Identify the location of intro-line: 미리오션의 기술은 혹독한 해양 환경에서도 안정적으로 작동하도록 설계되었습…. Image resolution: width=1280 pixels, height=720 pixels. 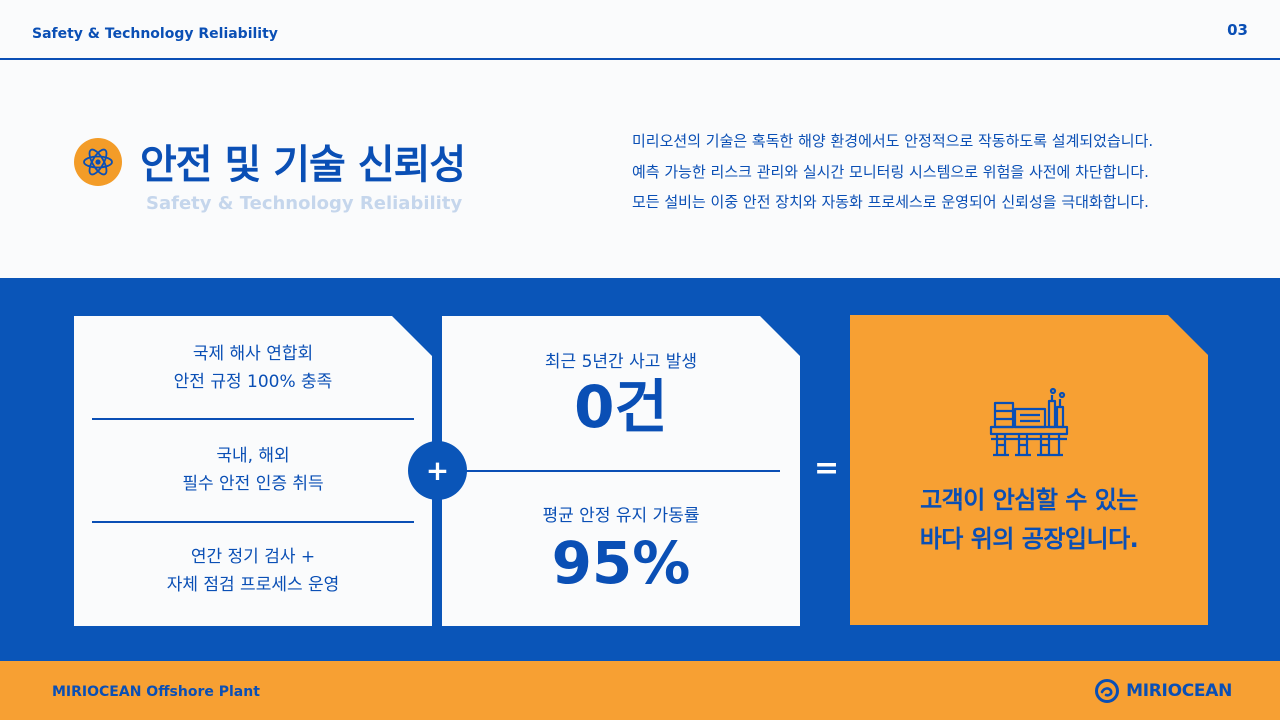
(893, 141).